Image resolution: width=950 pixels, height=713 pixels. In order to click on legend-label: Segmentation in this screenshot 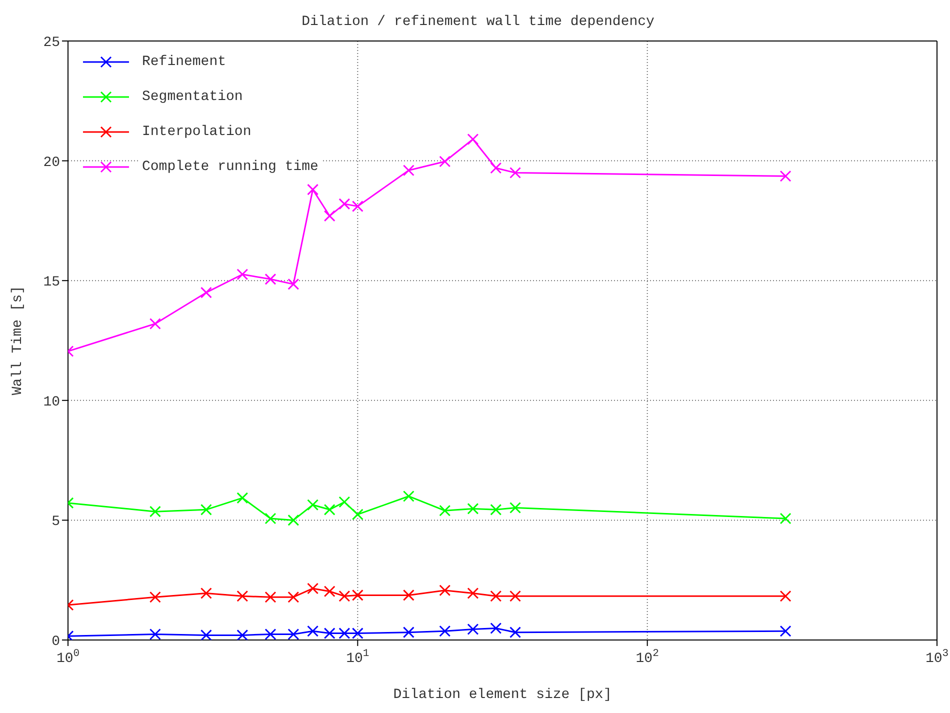, I will do `click(192, 96)`.